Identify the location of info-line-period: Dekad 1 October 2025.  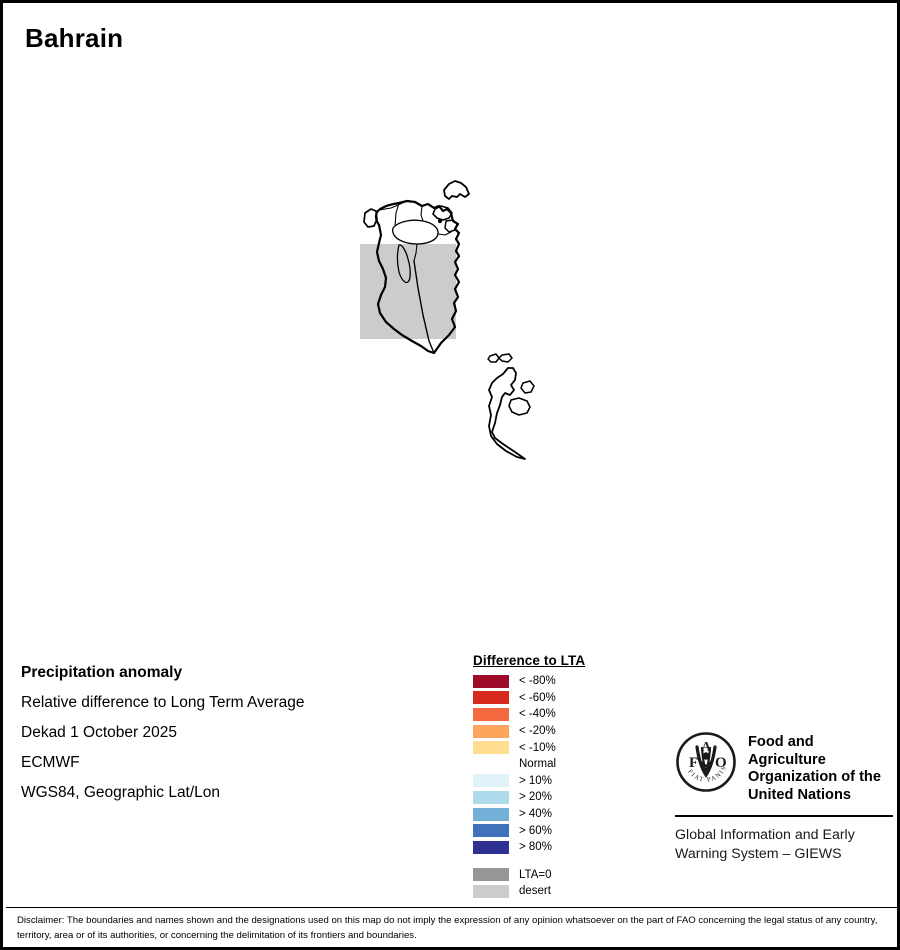
(99, 732).